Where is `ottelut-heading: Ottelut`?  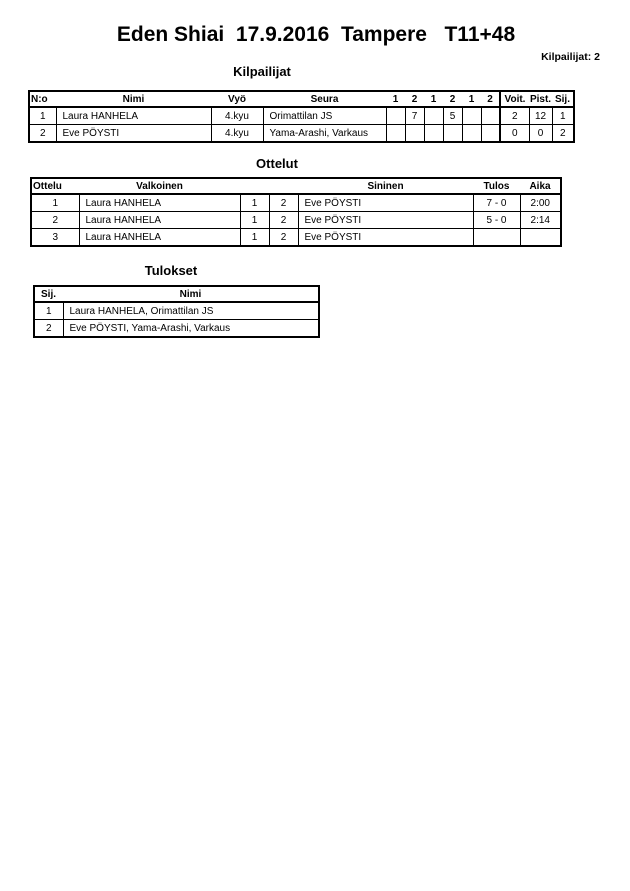
ottelut-heading: Ottelut is located at coordinates (277, 163).